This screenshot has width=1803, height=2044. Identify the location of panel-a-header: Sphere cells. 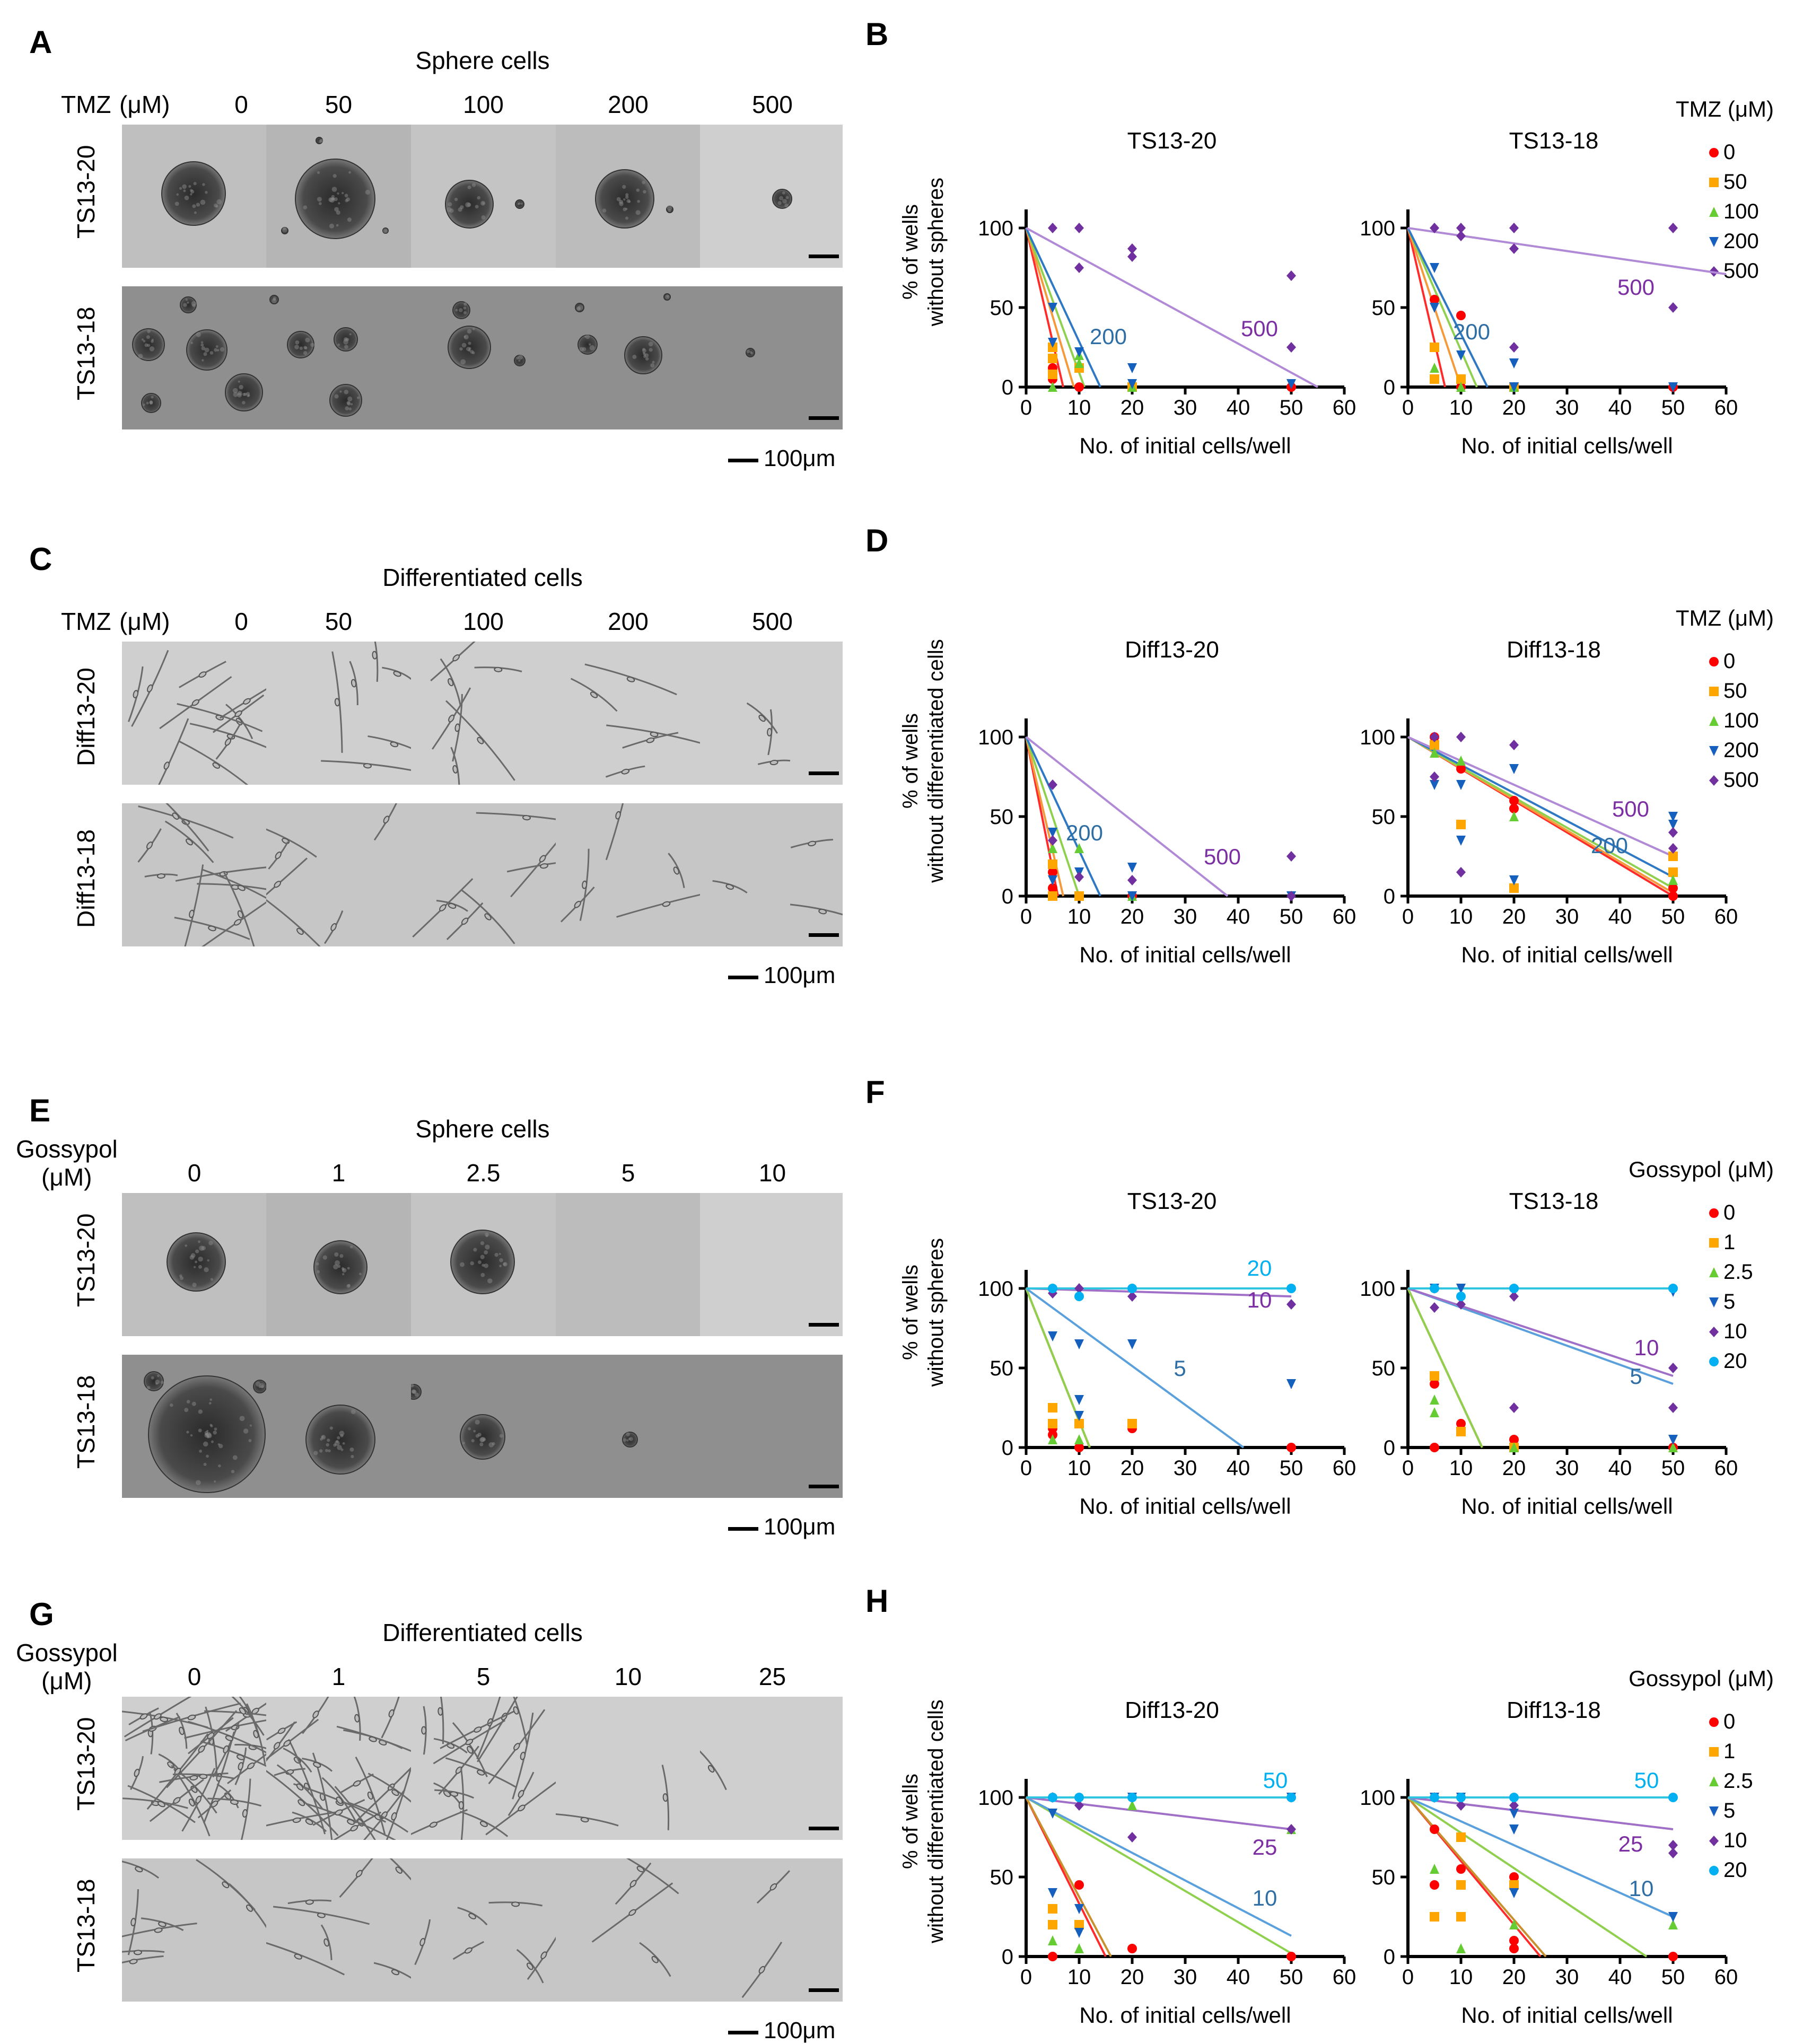
(482, 60).